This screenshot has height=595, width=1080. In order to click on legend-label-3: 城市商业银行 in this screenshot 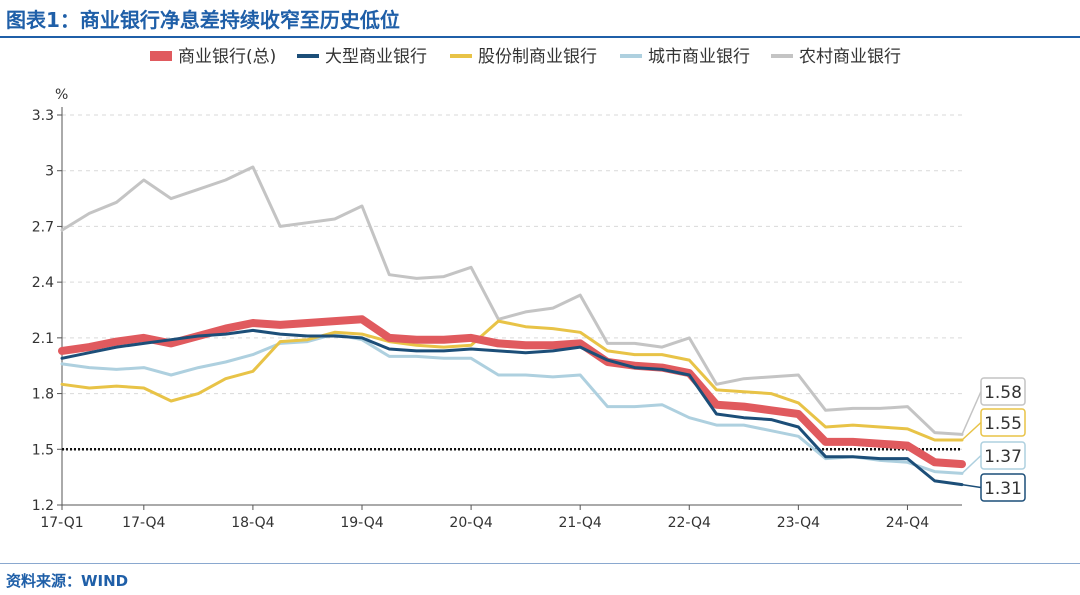, I will do `click(699, 57)`.